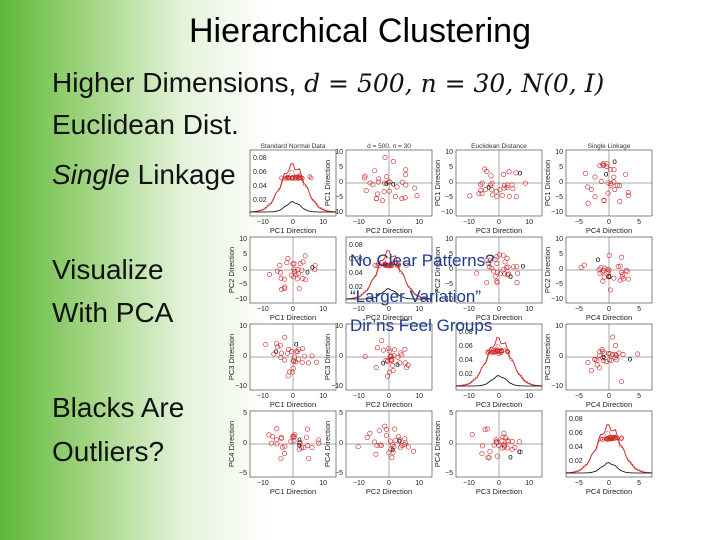  Describe the element at coordinates (529, 483) in the screenshot. I see `x-tick-label: 10` at that location.